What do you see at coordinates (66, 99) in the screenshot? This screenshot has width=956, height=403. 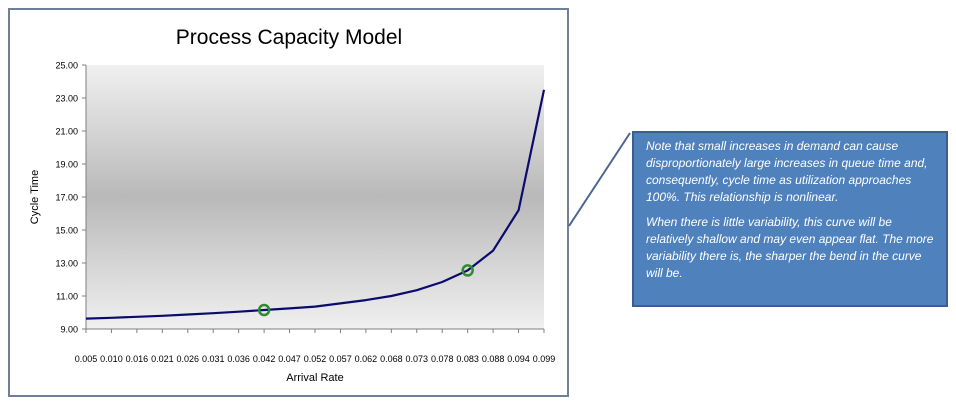 I see `y-tick-label: 23.00` at bounding box center [66, 99].